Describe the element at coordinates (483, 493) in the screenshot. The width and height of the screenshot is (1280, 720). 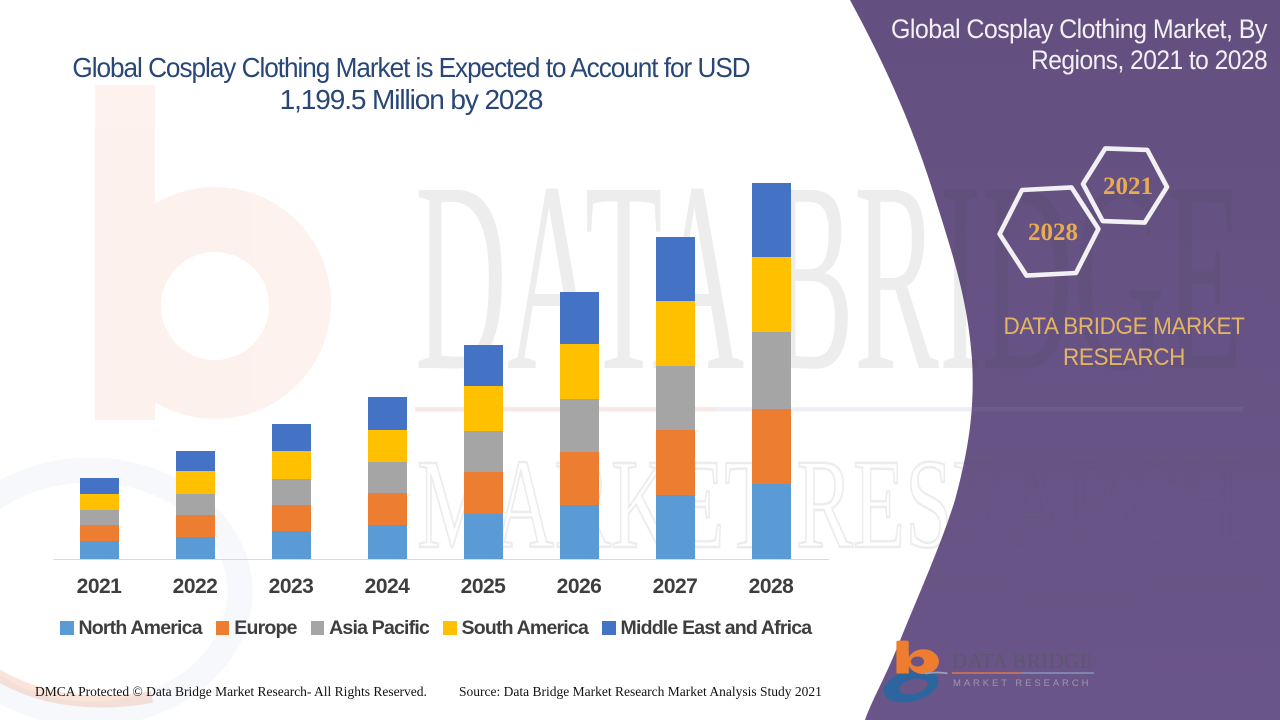
I see `bar-segment-2025-europe` at that location.